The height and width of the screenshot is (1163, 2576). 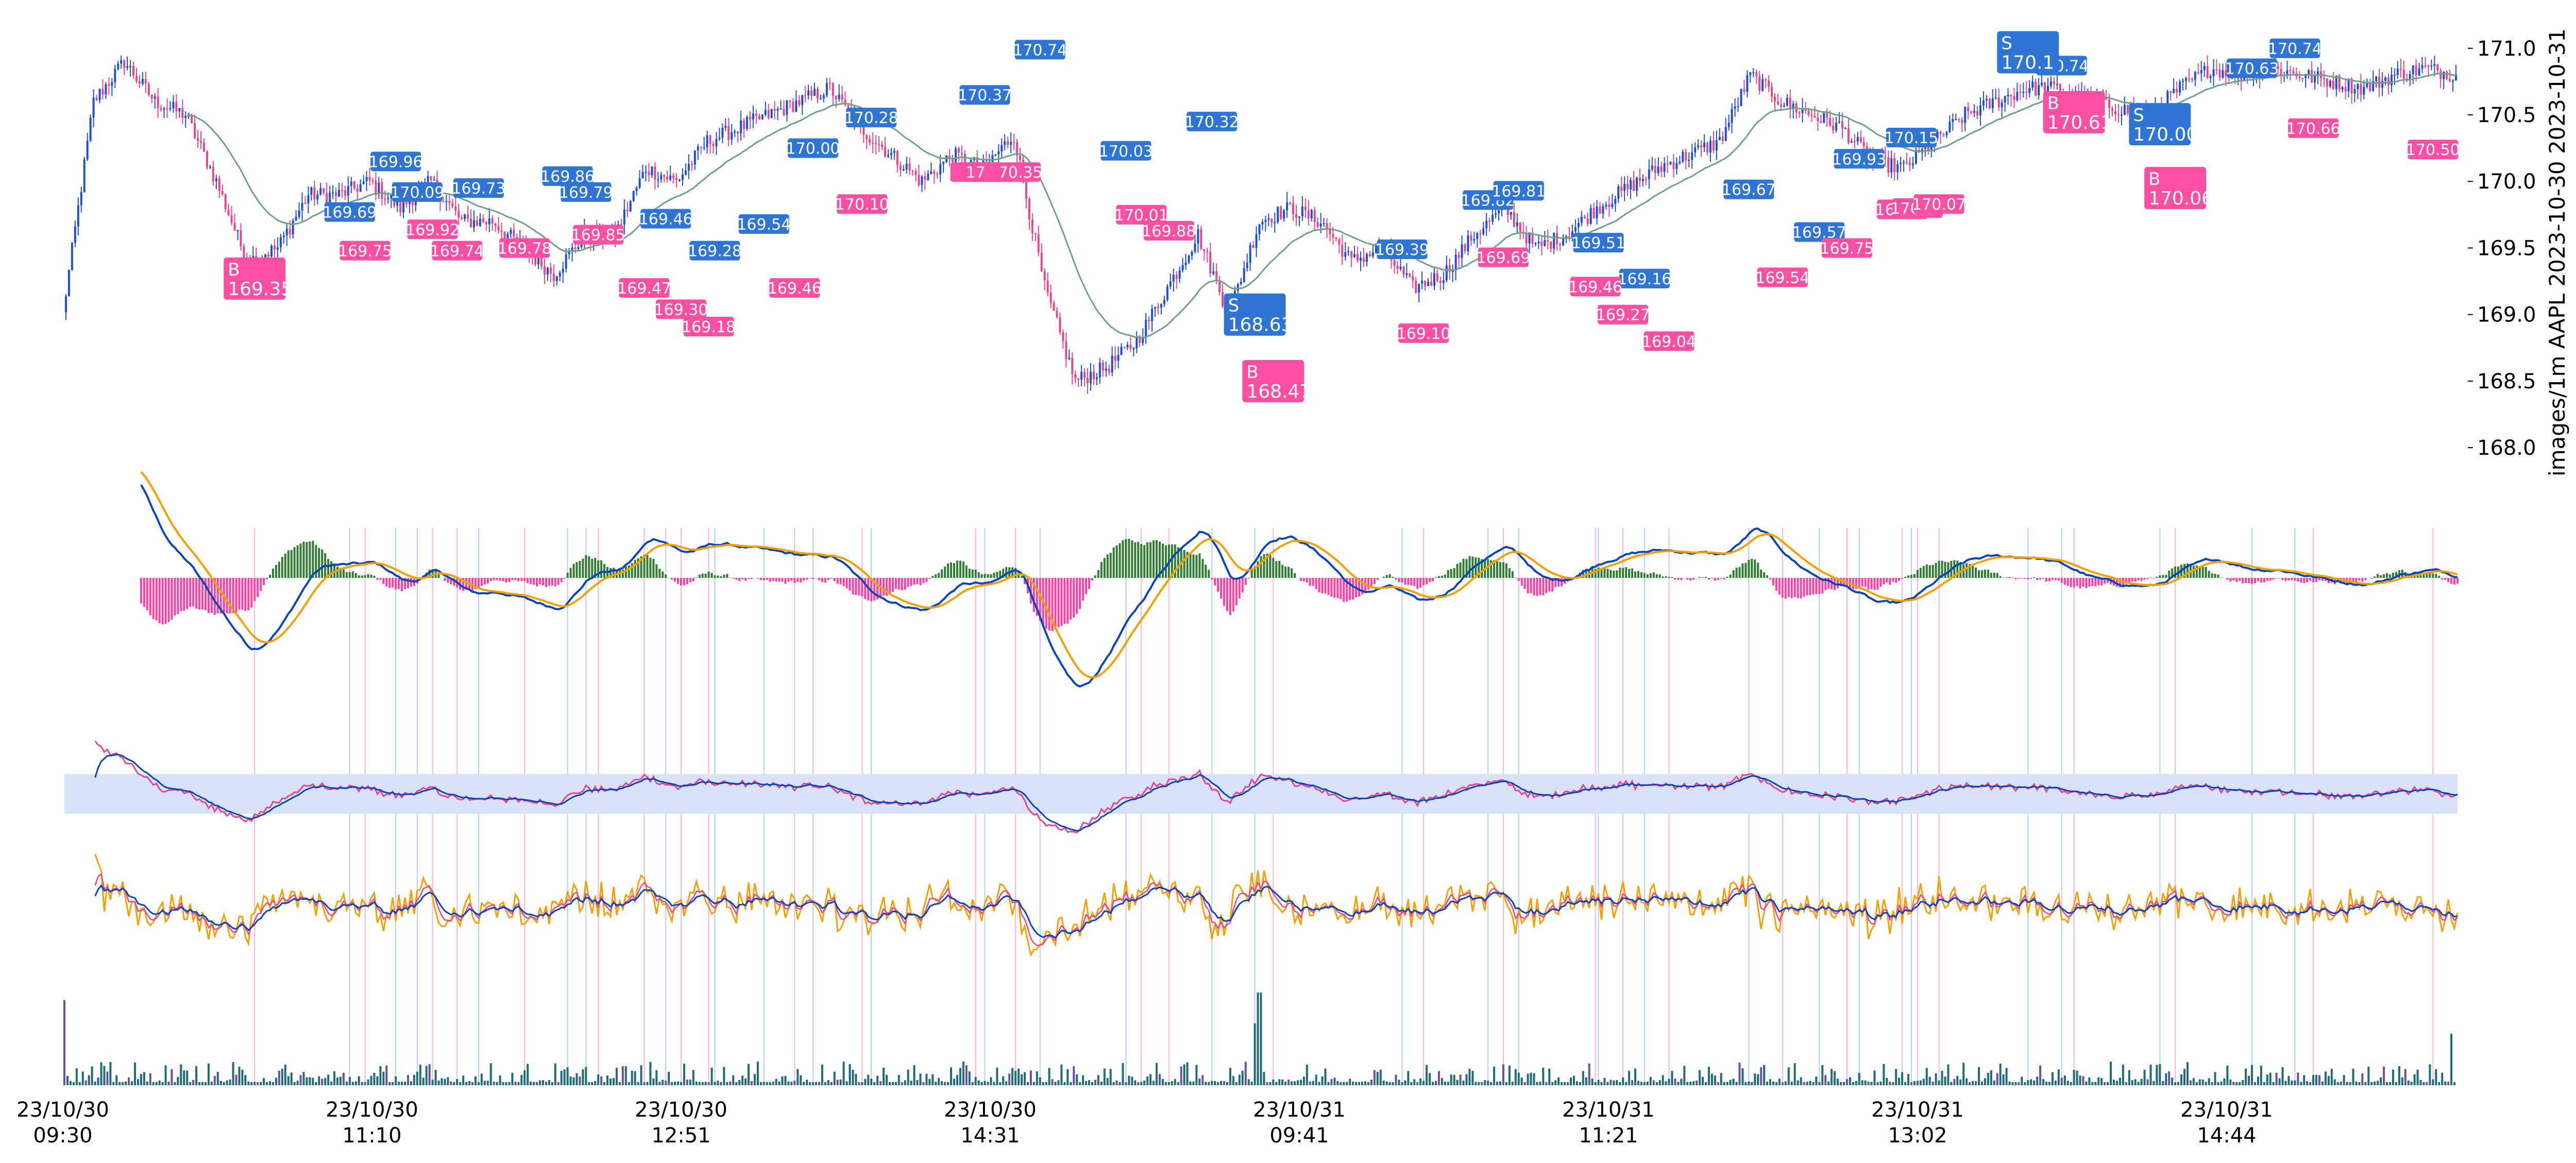 I want to click on price-tag-30: 169.78, so click(x=525, y=248).